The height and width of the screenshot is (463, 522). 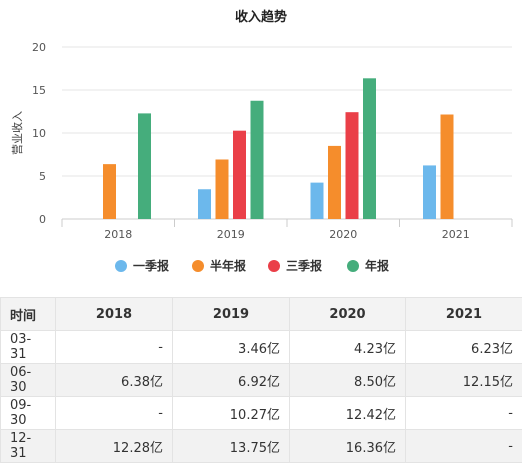 I want to click on x-tick-label: 2020, so click(x=343, y=234).